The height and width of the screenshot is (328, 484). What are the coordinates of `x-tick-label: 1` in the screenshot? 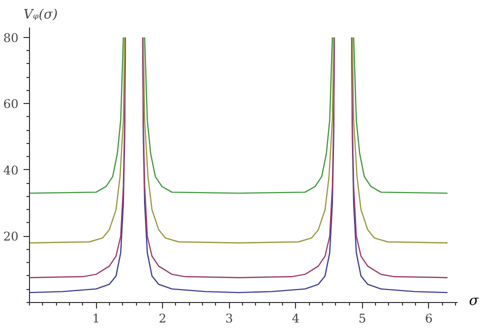 It's located at (96, 319).